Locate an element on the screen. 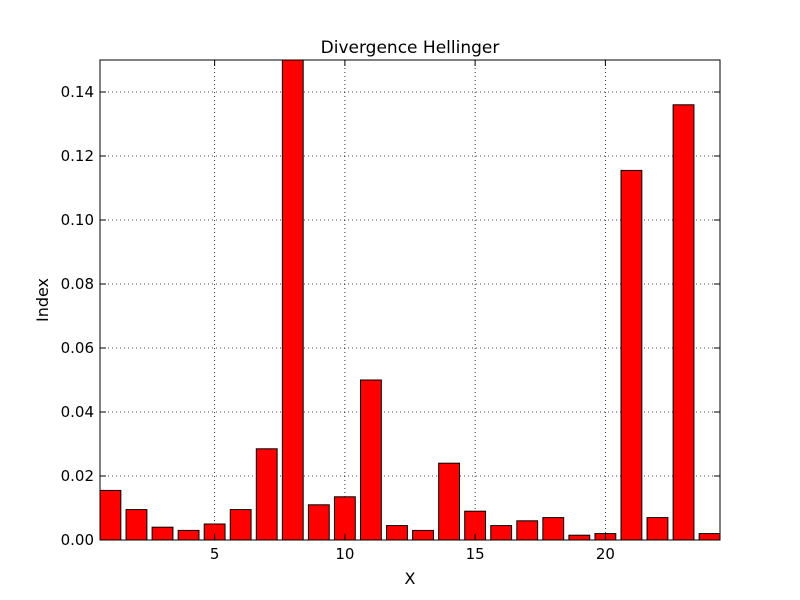 This screenshot has height=600, width=800. y-tick-label: 0.14 is located at coordinates (77, 92).